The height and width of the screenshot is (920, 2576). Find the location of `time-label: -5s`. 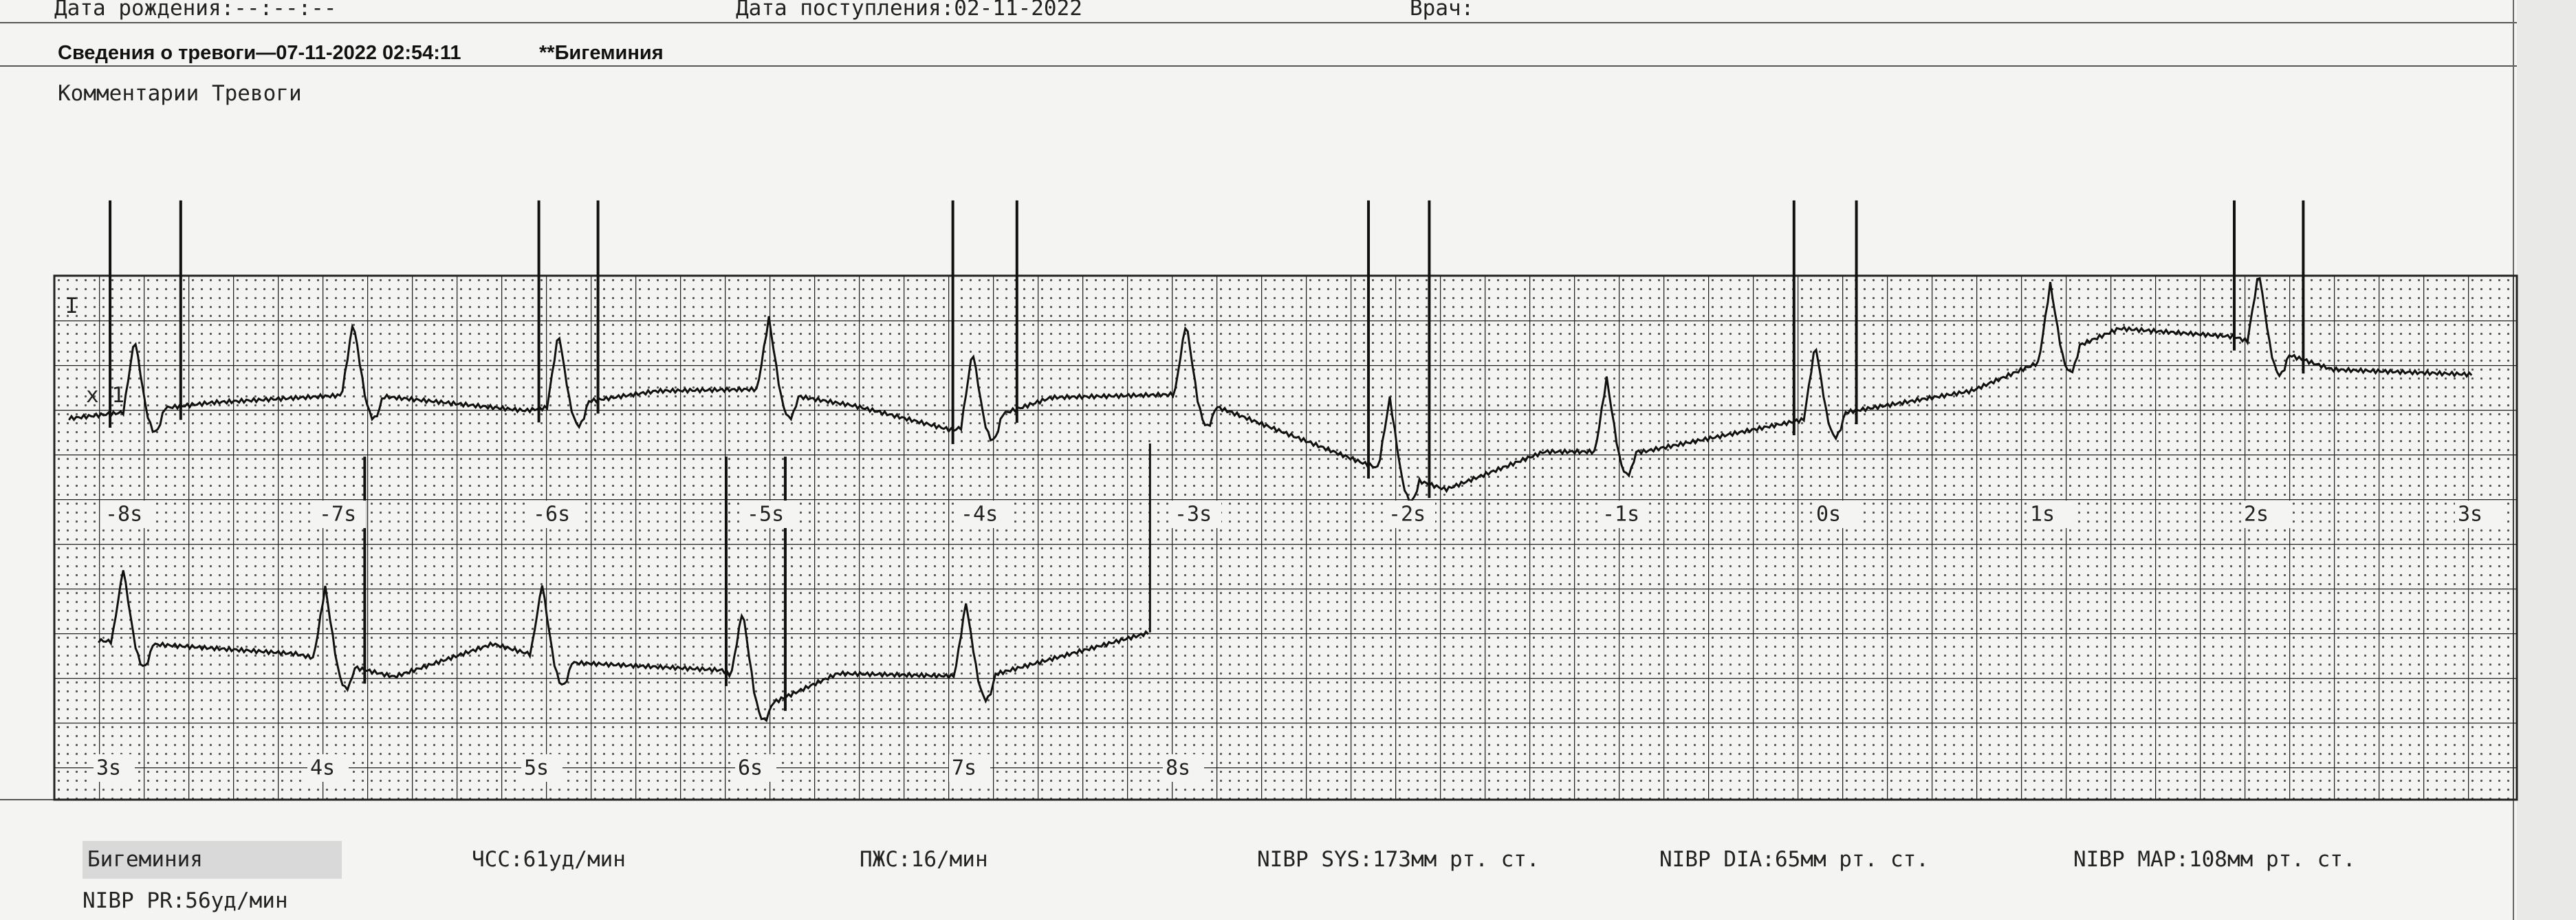

time-label: -5s is located at coordinates (765, 515).